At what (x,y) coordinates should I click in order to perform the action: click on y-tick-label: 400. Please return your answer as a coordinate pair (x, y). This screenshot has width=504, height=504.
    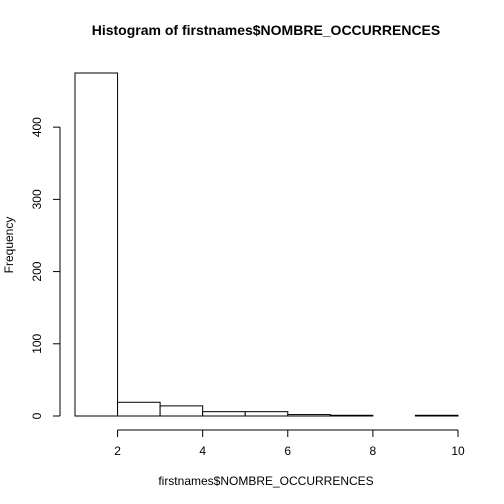
    Looking at the image, I should click on (37, 127).